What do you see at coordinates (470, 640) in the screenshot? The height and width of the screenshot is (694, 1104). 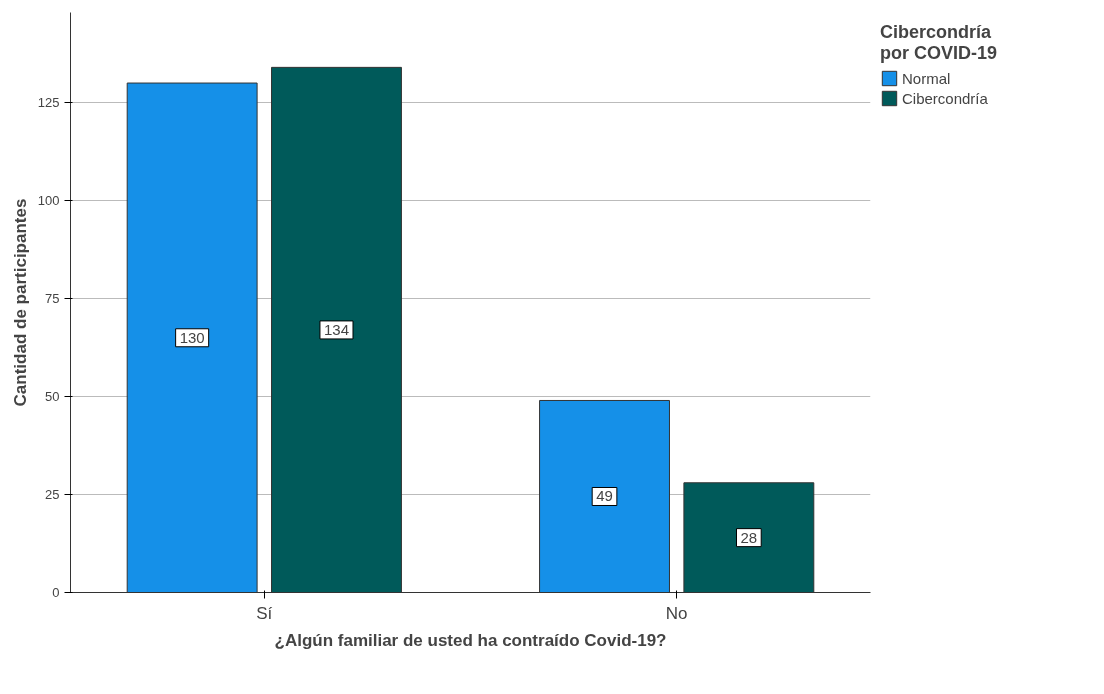 I see `x-axis-title: ¿Algún familiar de usted ha contraído Covid-19?` at bounding box center [470, 640].